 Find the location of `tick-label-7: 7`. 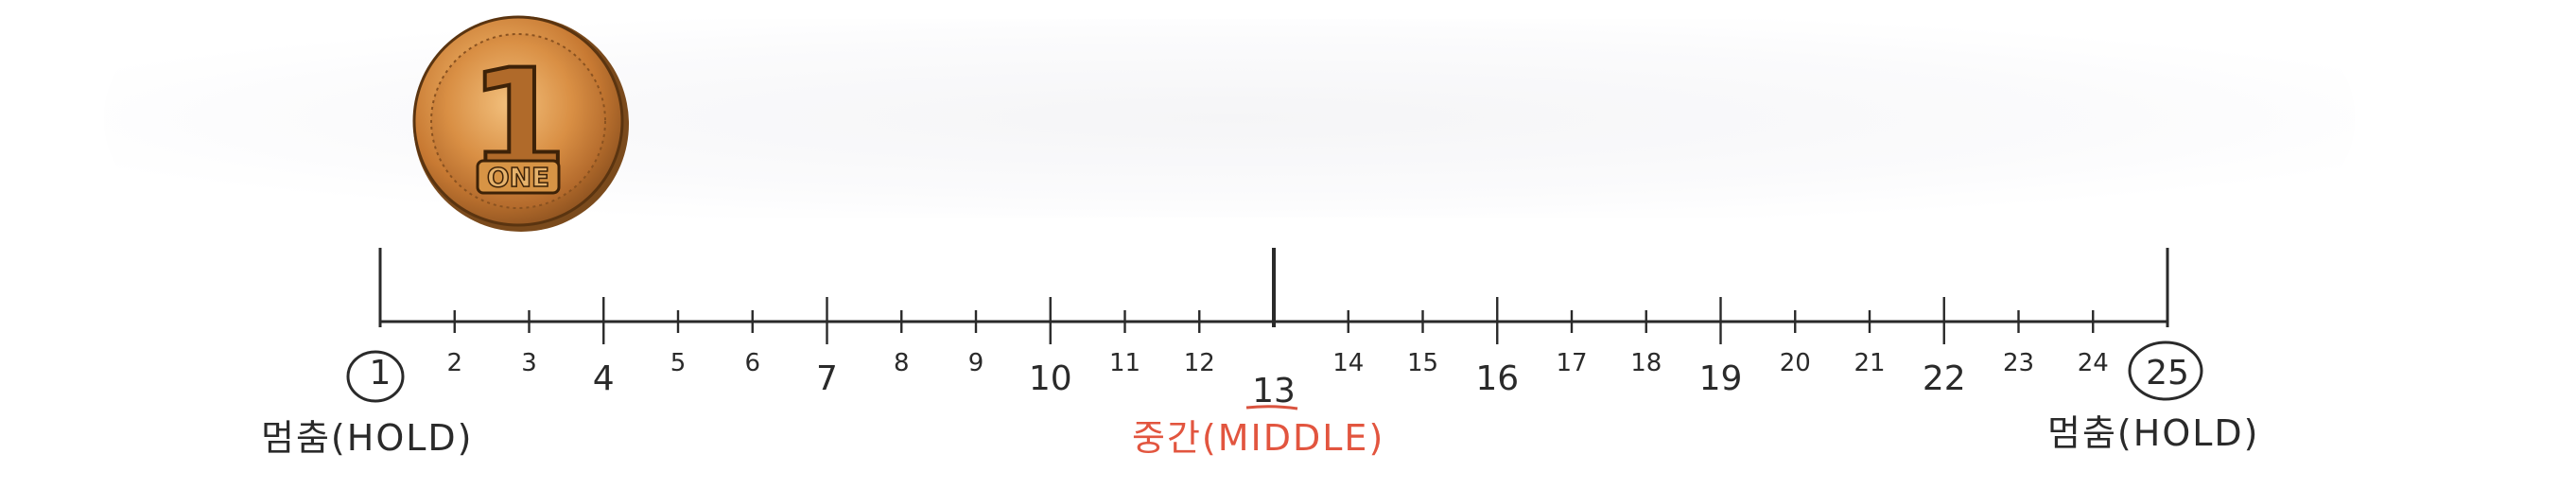

tick-label-7: 7 is located at coordinates (827, 378).